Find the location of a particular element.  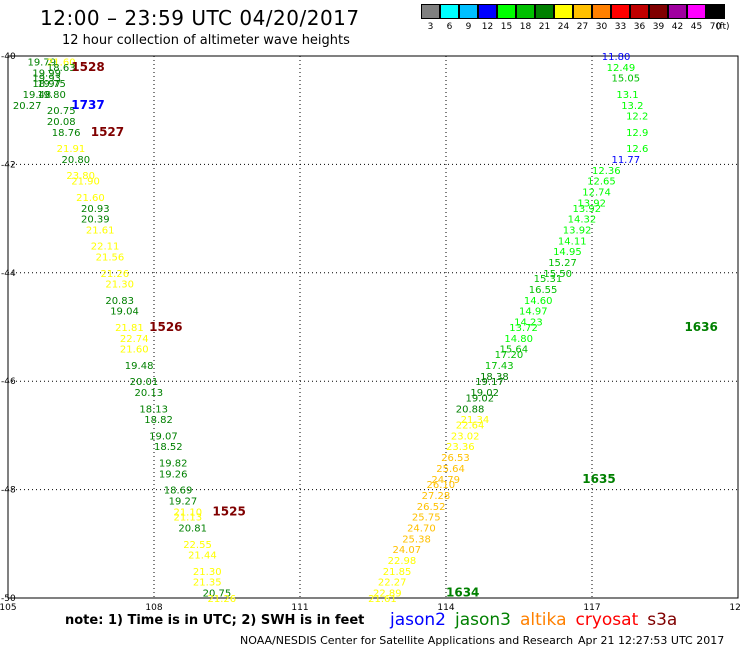

y-tick-label: -44 is located at coordinates (8, 274).